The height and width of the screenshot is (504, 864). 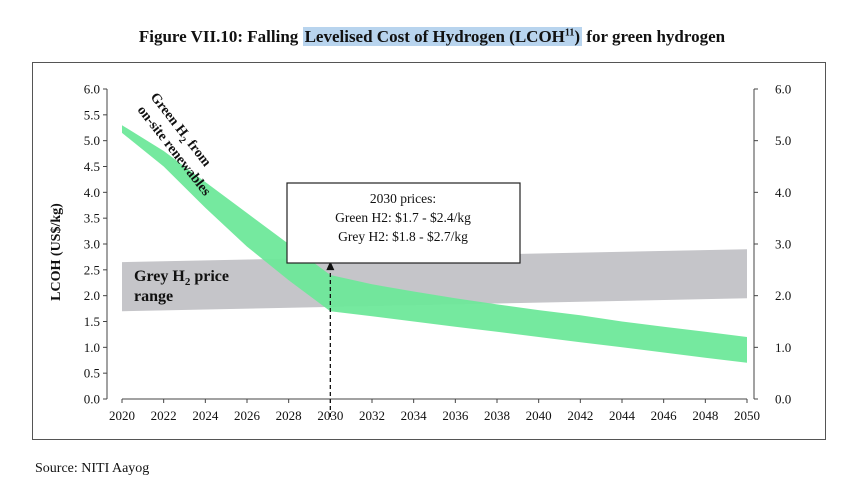 I want to click on y-right-tick-label: 4.0, so click(x=783, y=192).